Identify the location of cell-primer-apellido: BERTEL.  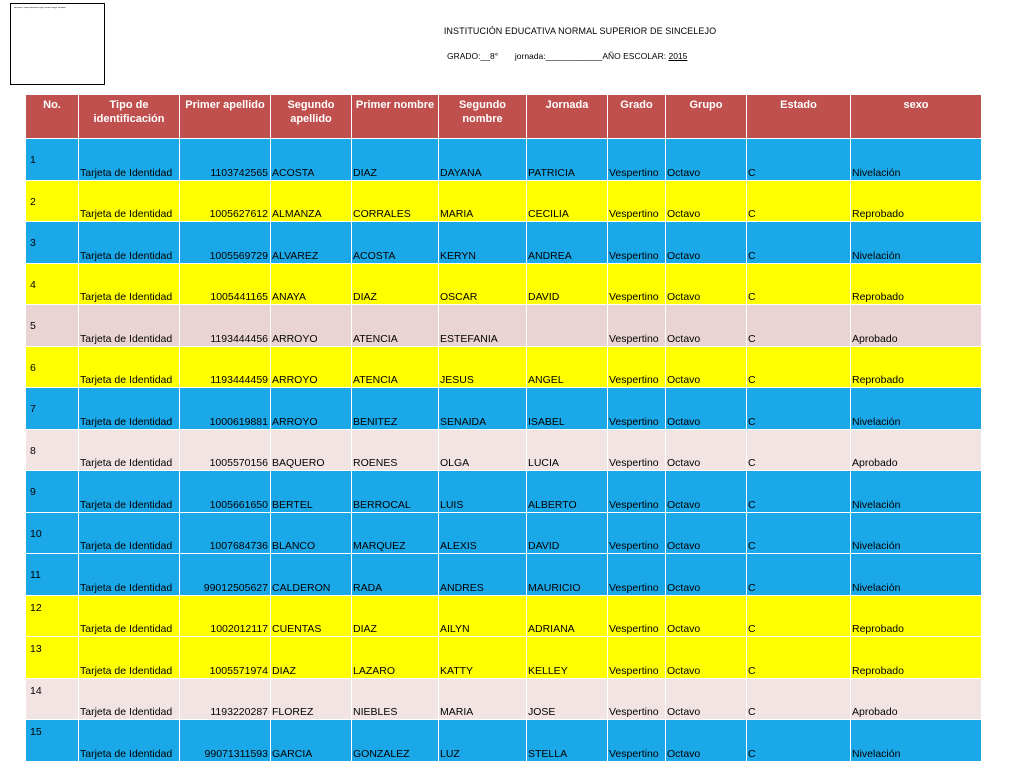
(311, 491).